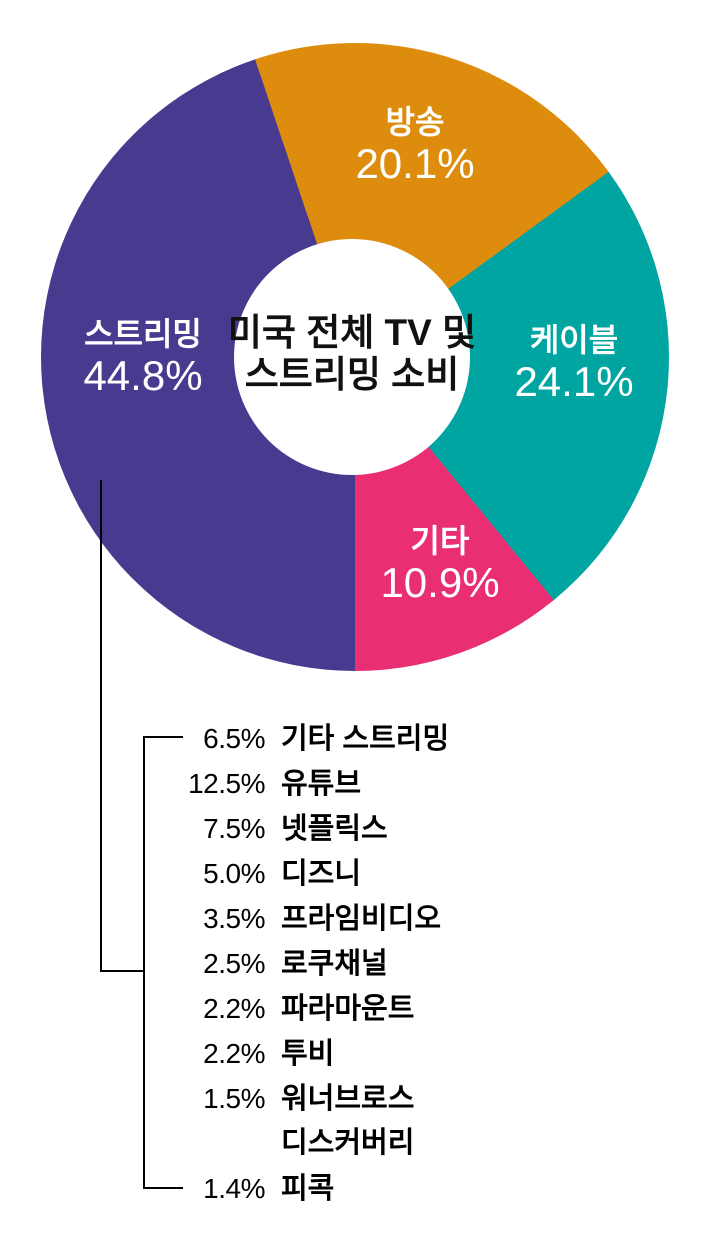 This screenshot has width=720, height=1249. Describe the element at coordinates (574, 340) in the screenshot. I see `slice-name-cable: 케이블` at that location.